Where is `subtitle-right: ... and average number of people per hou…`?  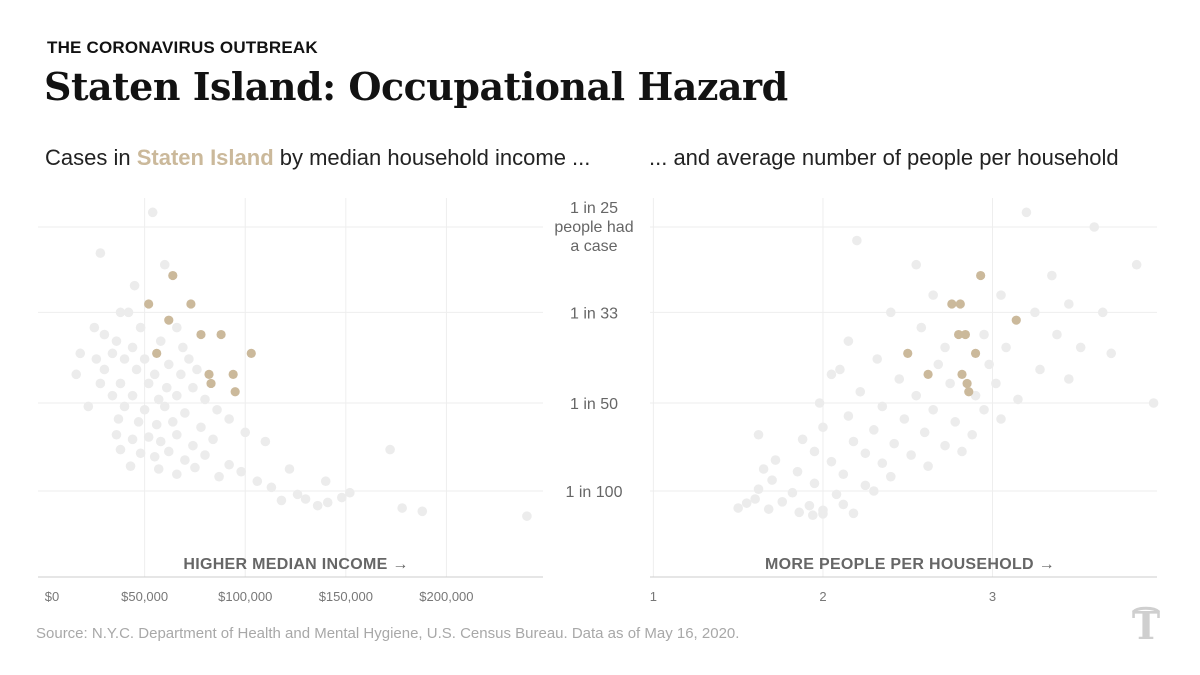 subtitle-right: ... and average number of people per hou… is located at coordinates (884, 157).